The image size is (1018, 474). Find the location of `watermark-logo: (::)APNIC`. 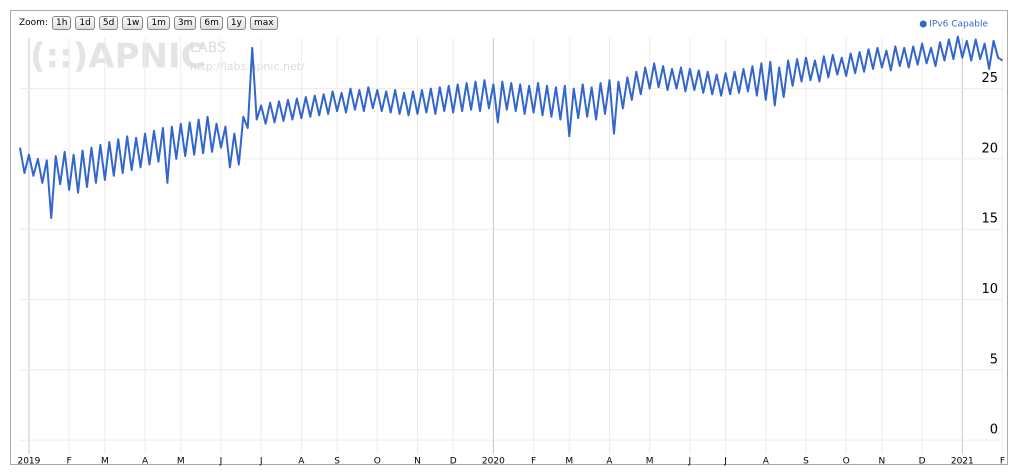

watermark-logo: (::)APNIC is located at coordinates (118, 57).